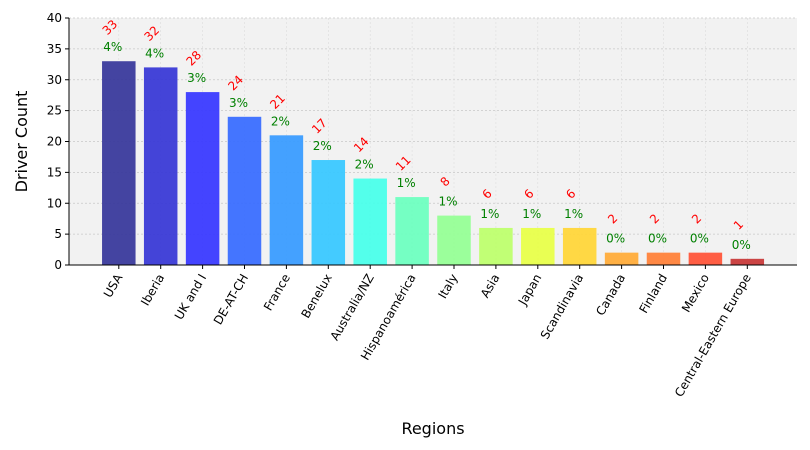  I want to click on x-tick-label: USA, so click(113, 285).